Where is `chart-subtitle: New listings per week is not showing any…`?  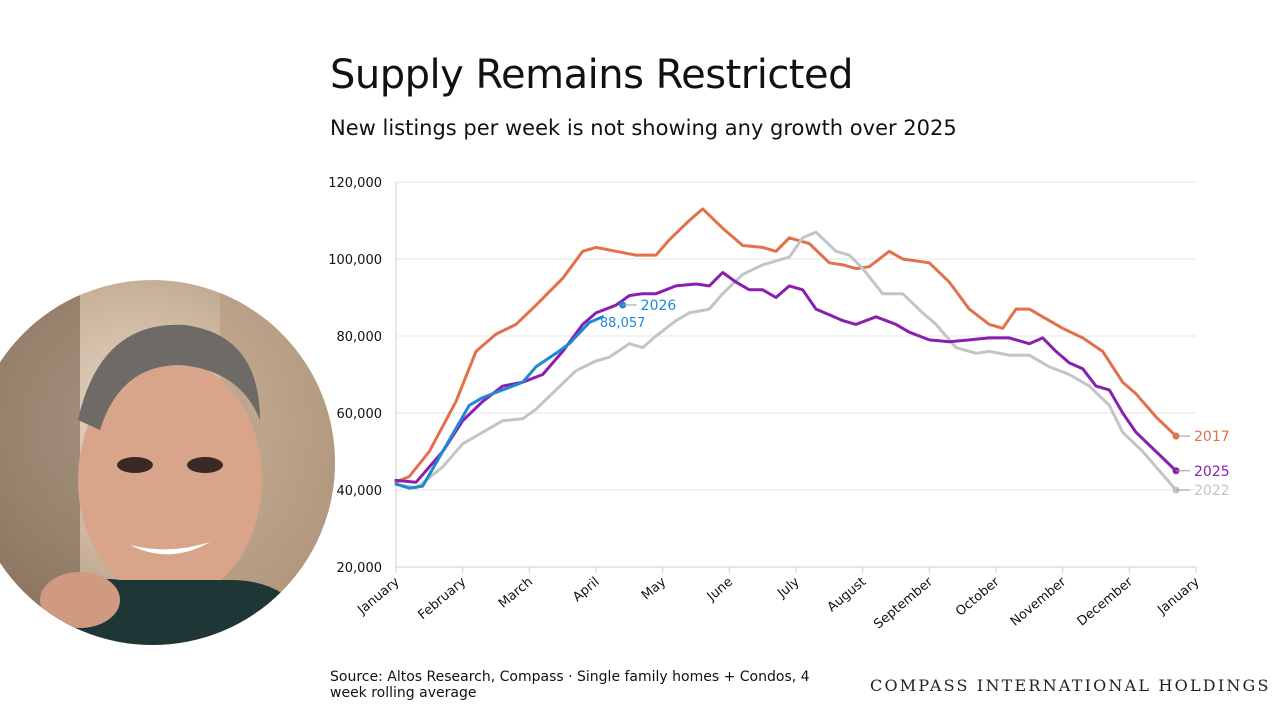
chart-subtitle: New listings per week is not showing any… is located at coordinates (643, 128).